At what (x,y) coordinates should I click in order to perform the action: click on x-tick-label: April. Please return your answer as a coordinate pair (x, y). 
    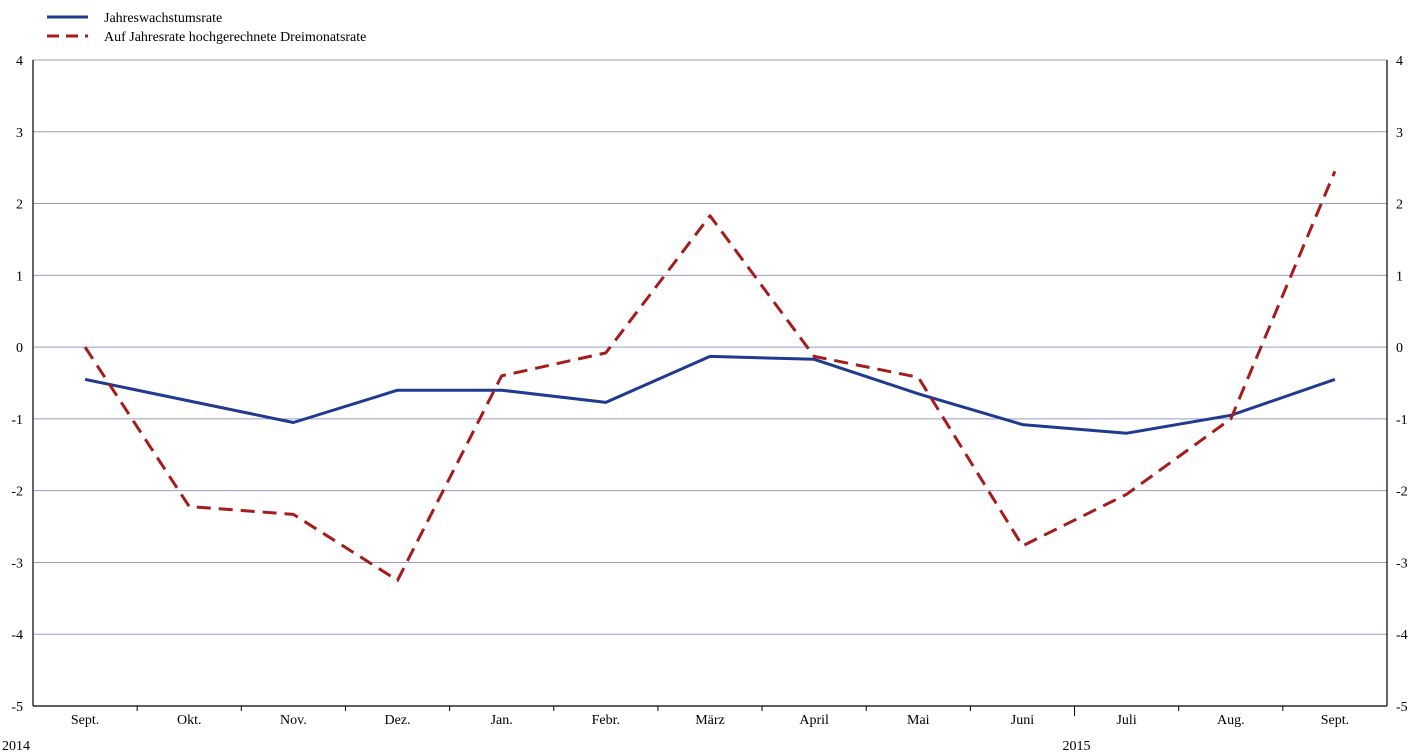
    Looking at the image, I should click on (814, 720).